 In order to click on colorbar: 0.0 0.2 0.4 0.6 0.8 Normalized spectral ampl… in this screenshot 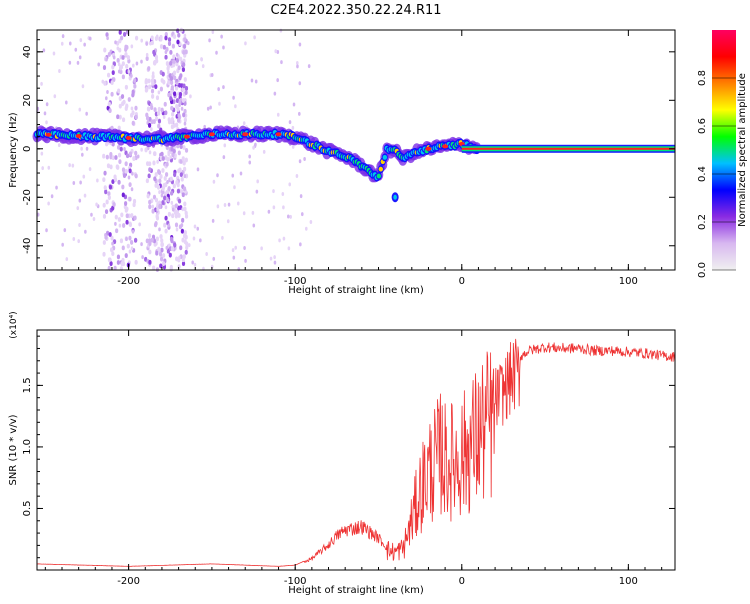, I will do `click(722, 154)`.